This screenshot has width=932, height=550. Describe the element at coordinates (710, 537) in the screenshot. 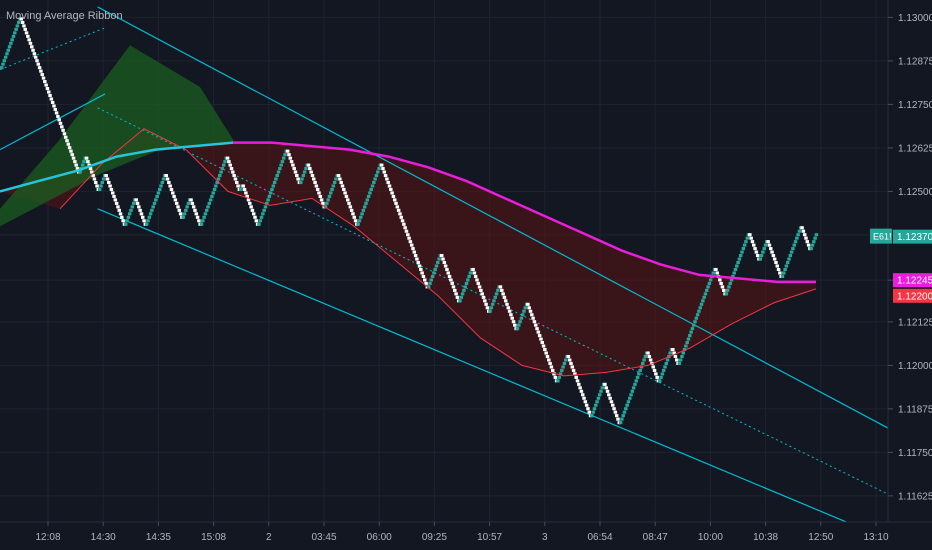

I see `time-tick-label: 10:00` at that location.